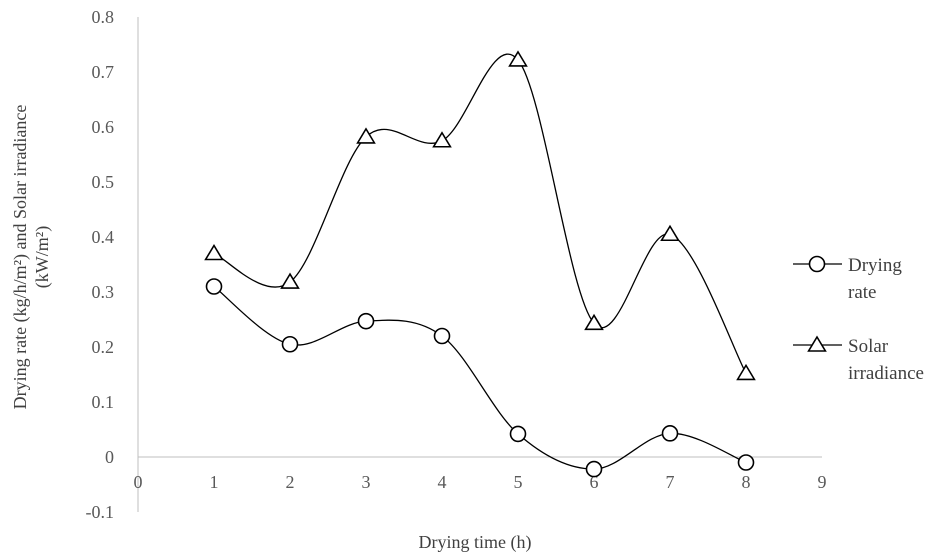 The height and width of the screenshot is (555, 950). Describe the element at coordinates (103, 127) in the screenshot. I see `y-tick-label: 0.6` at that location.